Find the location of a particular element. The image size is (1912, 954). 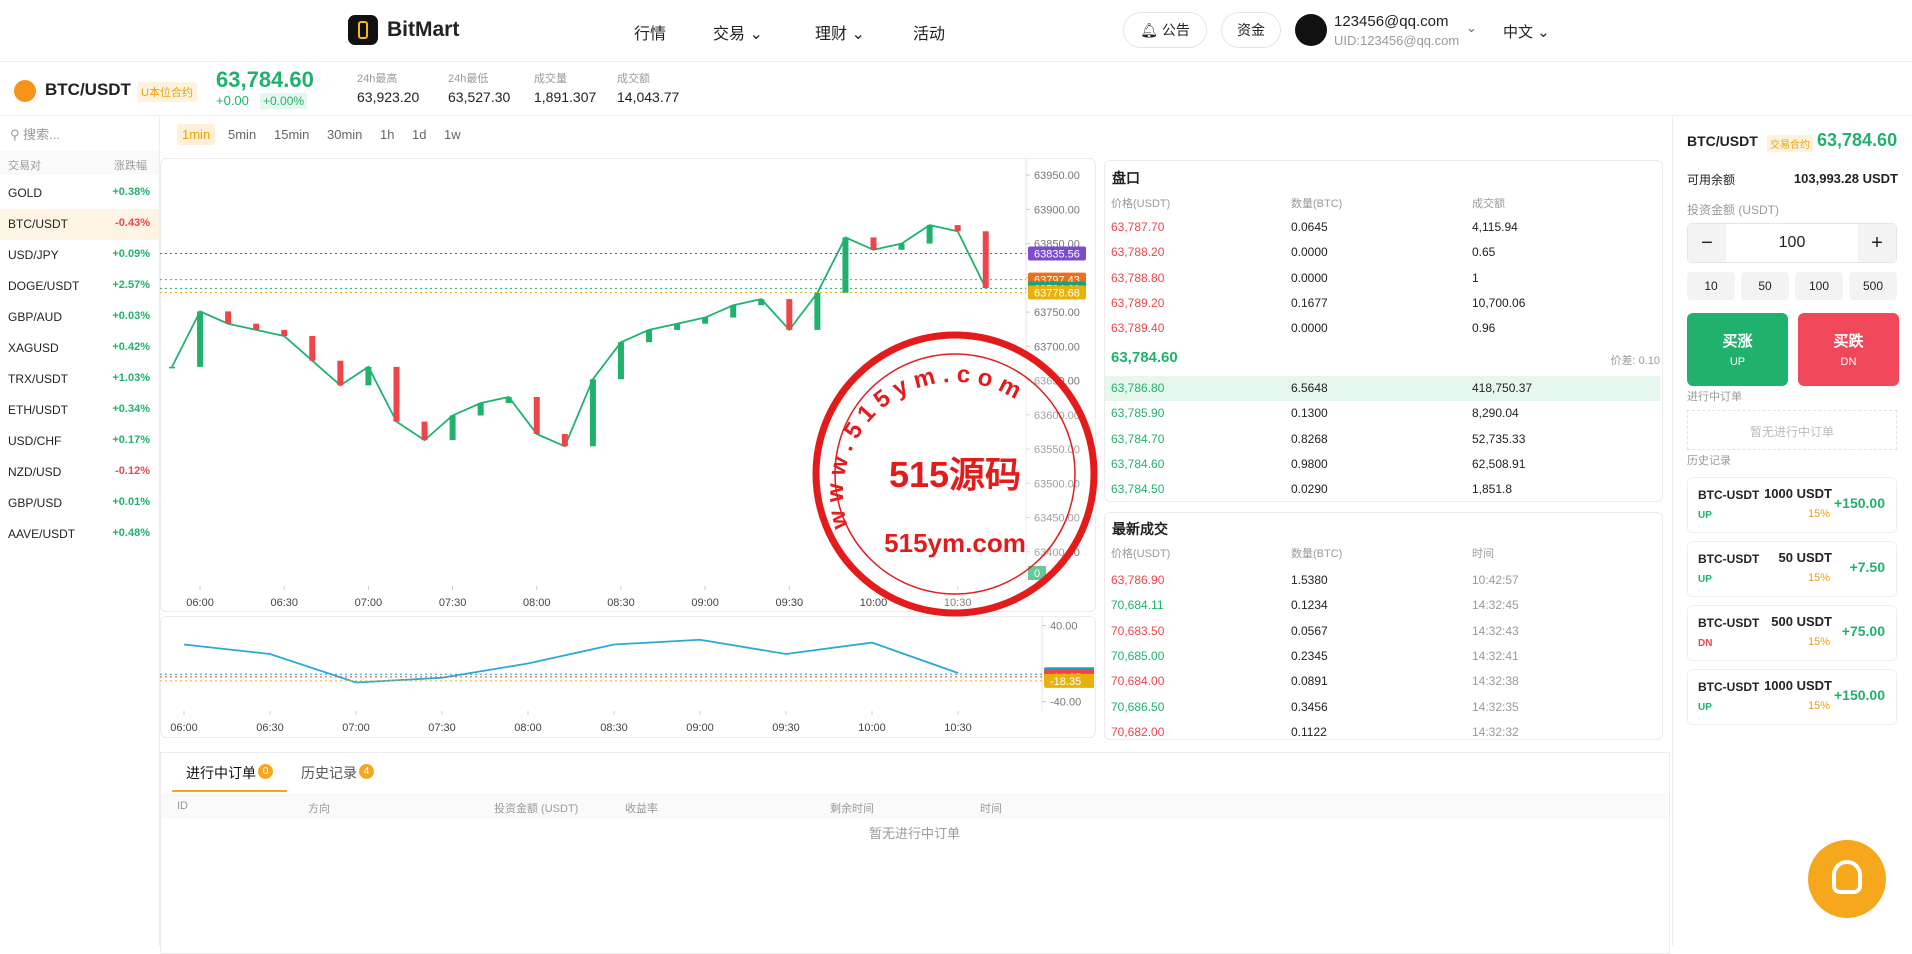

market-pair: NZD/USD is located at coordinates (35, 472).